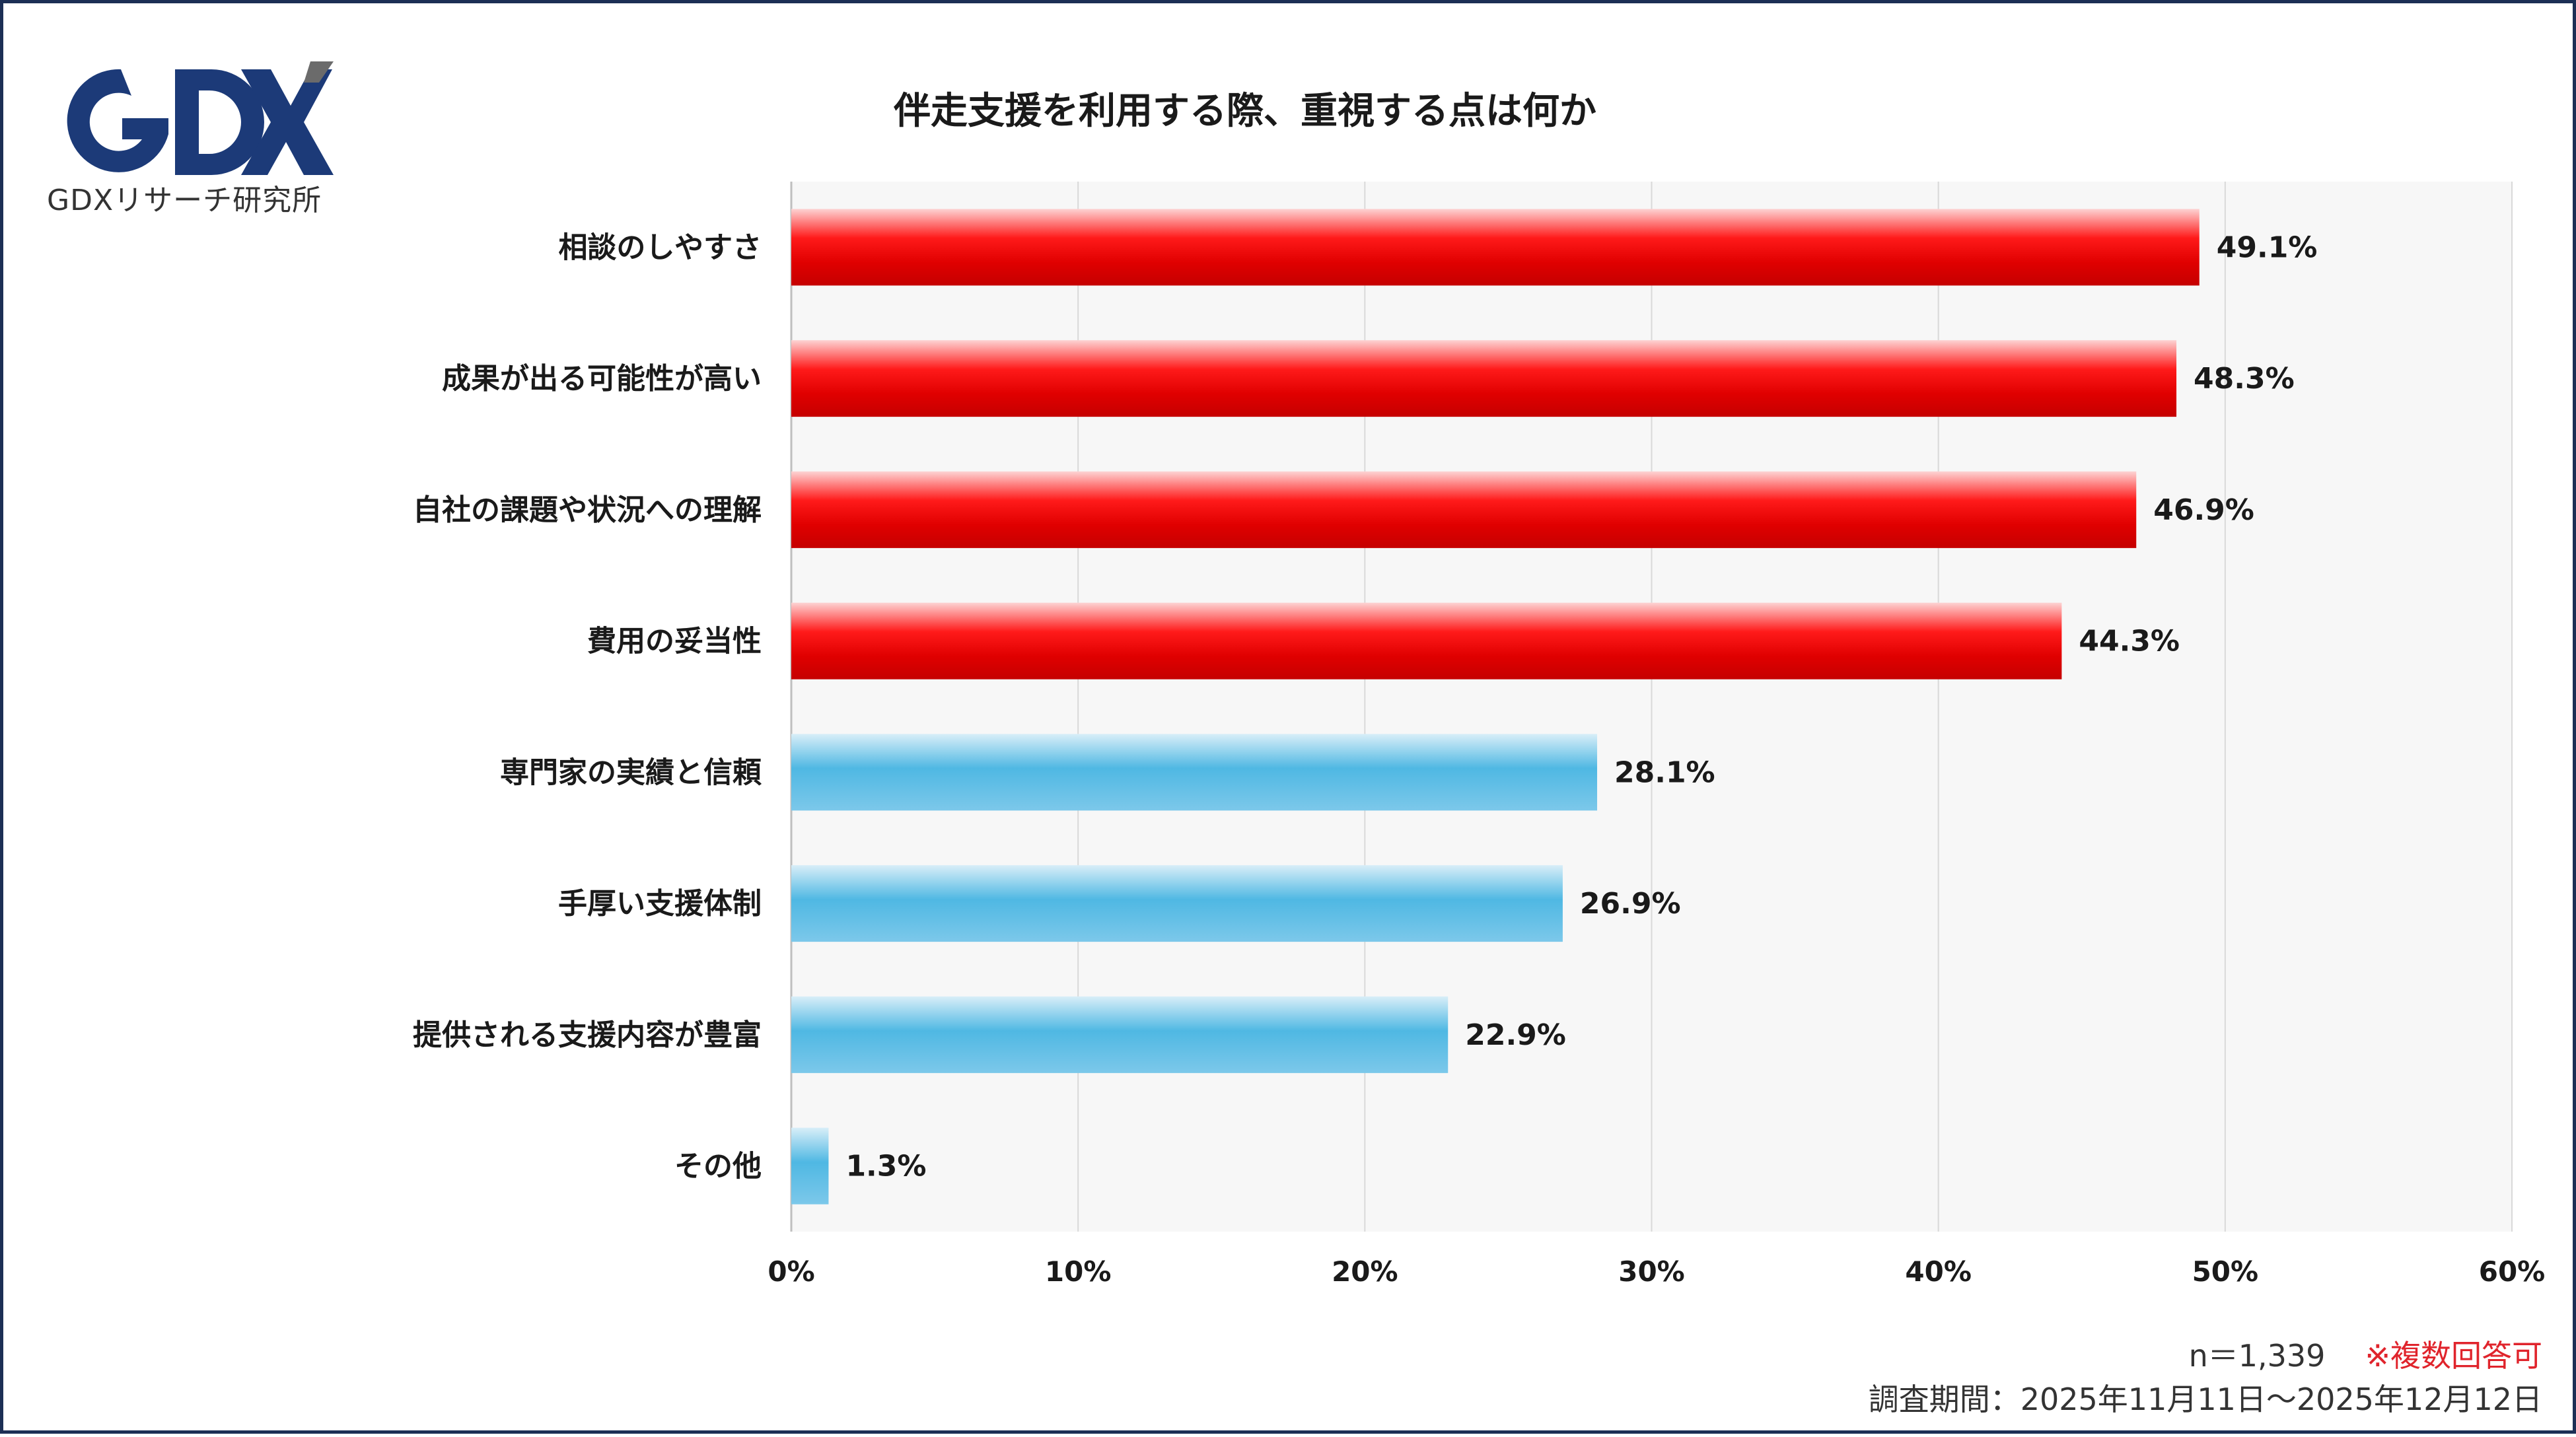 The image size is (2576, 1437). I want to click on sample-size: n＝1,339, so click(2257, 1356).